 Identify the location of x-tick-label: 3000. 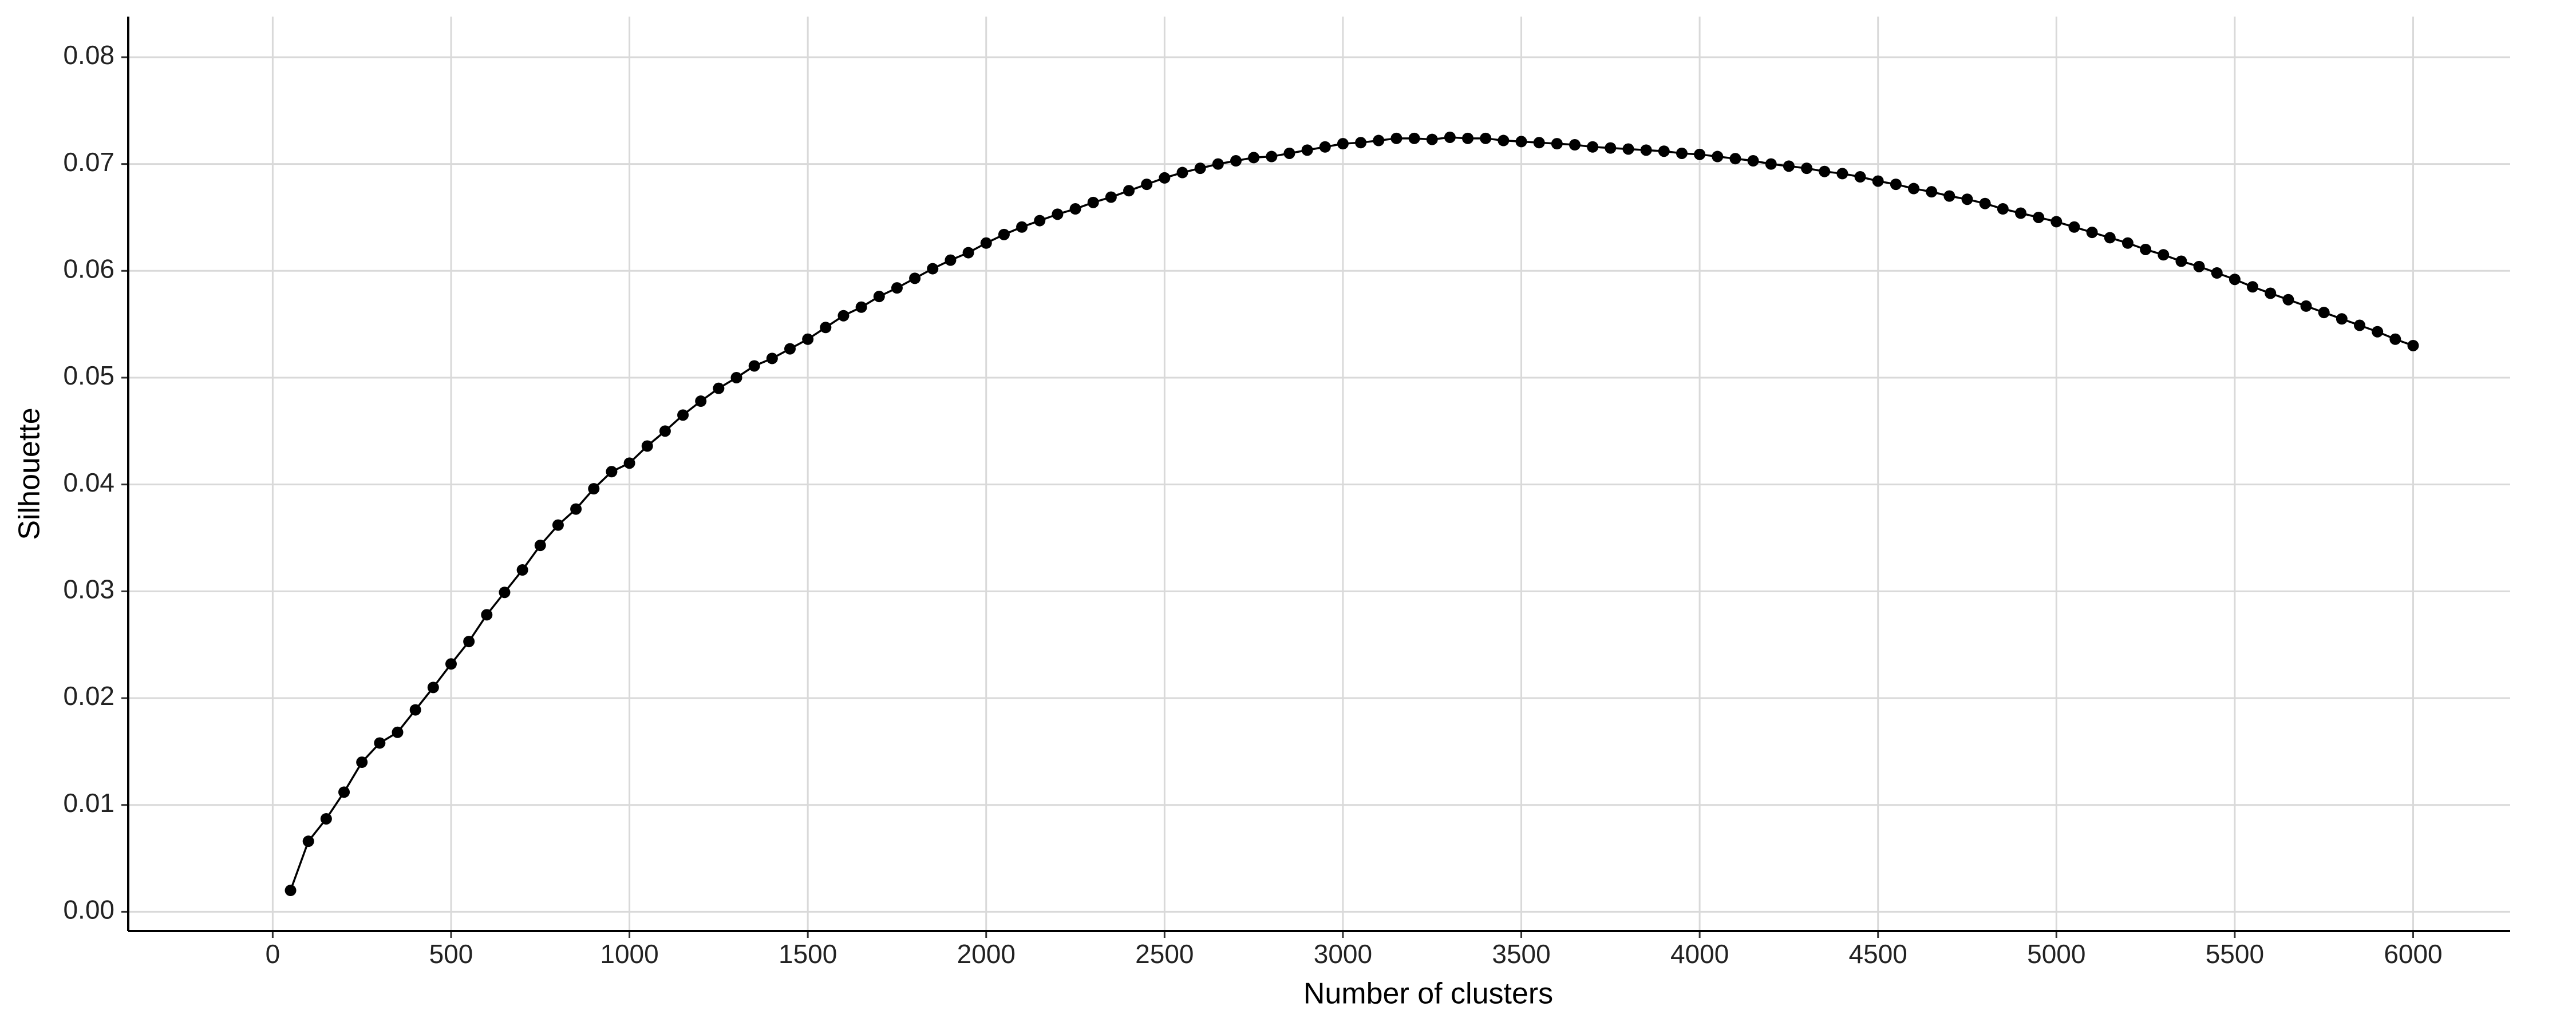
(1343, 954).